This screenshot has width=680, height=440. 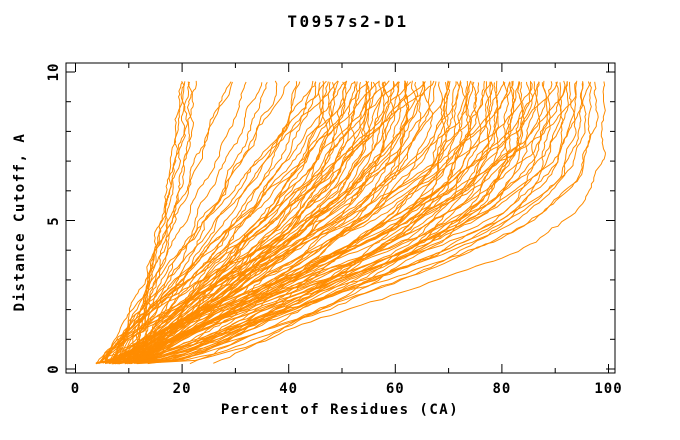 I want to click on x-axis-label: Percent of Residues (CA), so click(x=340, y=410).